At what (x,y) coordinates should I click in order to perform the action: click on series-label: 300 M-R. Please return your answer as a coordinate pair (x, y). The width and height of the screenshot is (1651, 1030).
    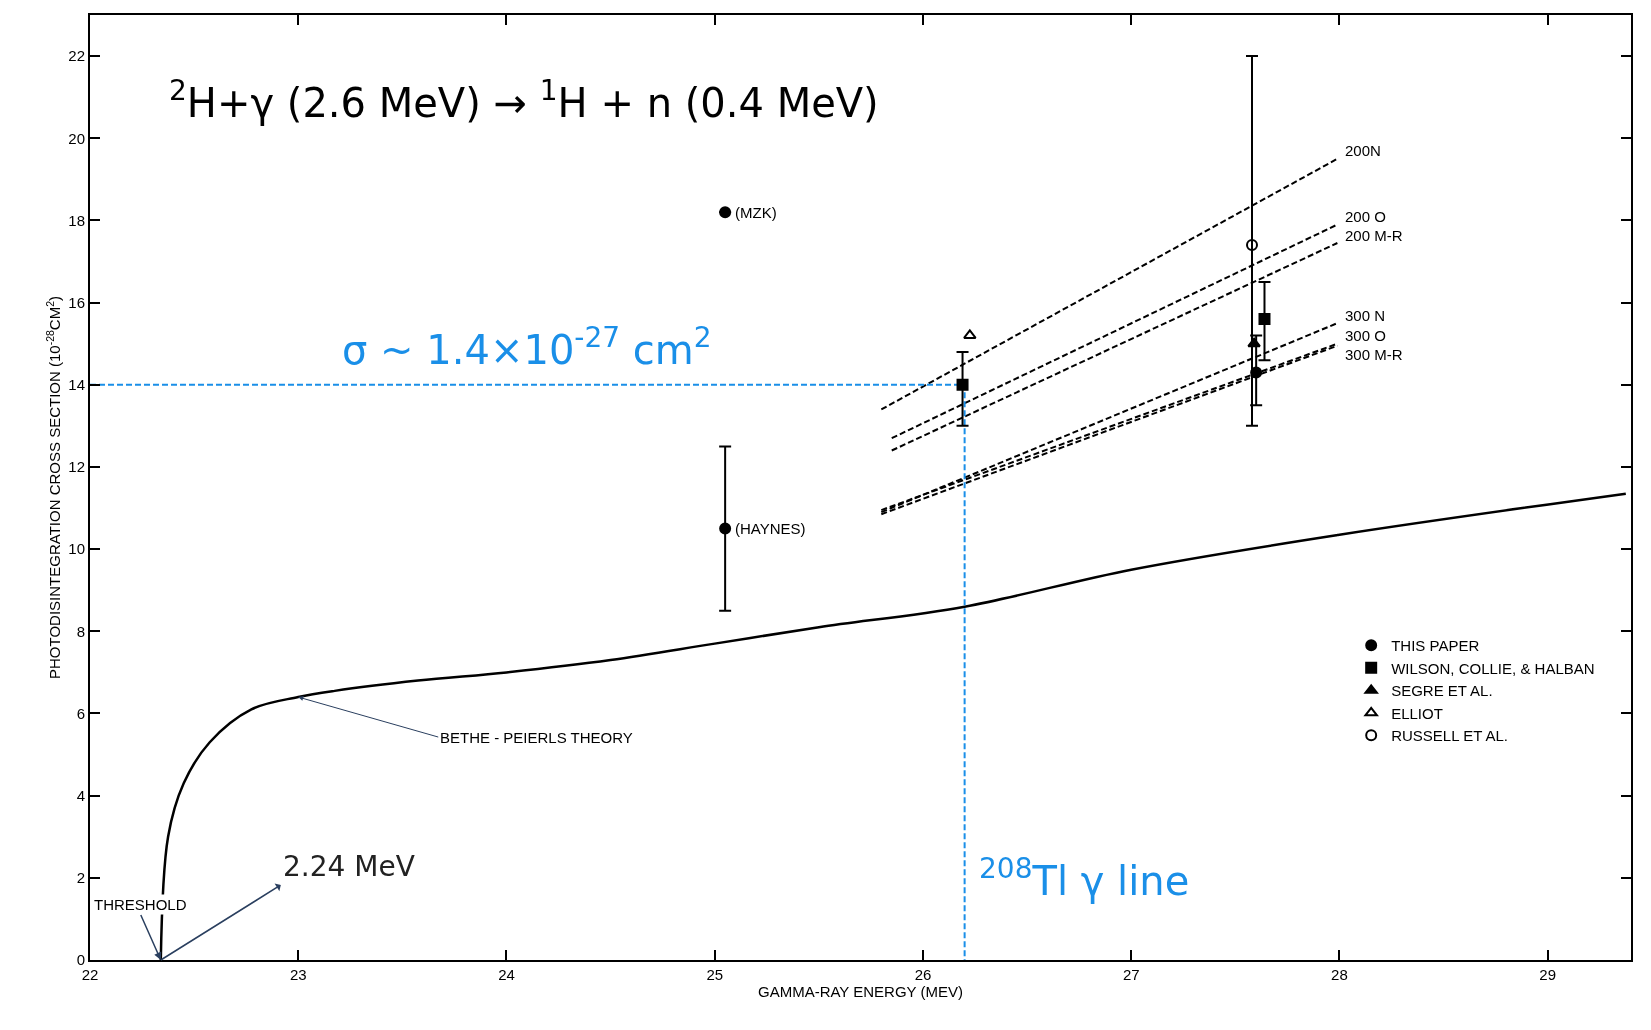
    Looking at the image, I should click on (1374, 354).